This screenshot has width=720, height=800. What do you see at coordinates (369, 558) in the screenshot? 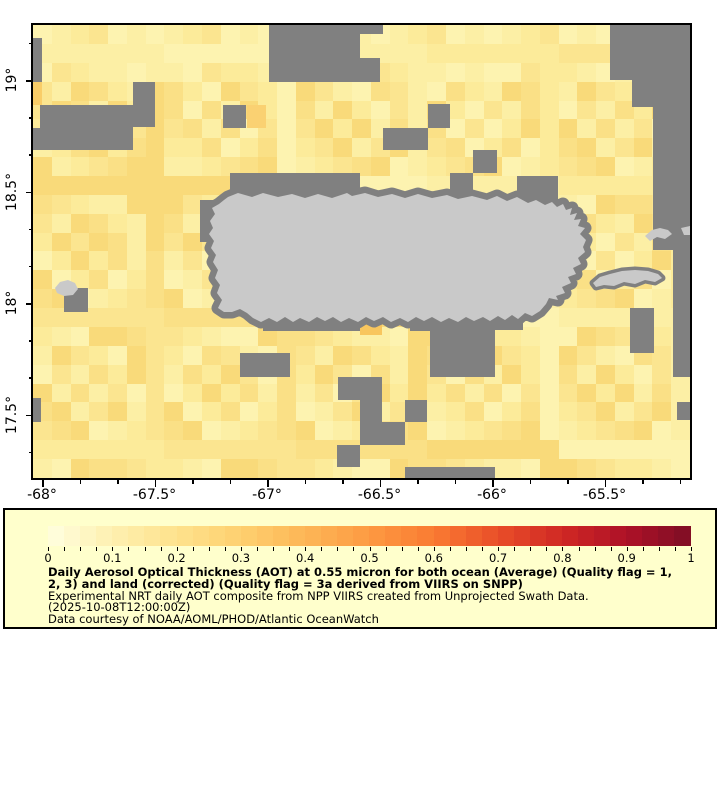
I see `colorbar-tick-labels: 0 0.1 0.2 0.3 0.4 0.5 0.6 0.7 0.8 0.9 1` at bounding box center [369, 558].